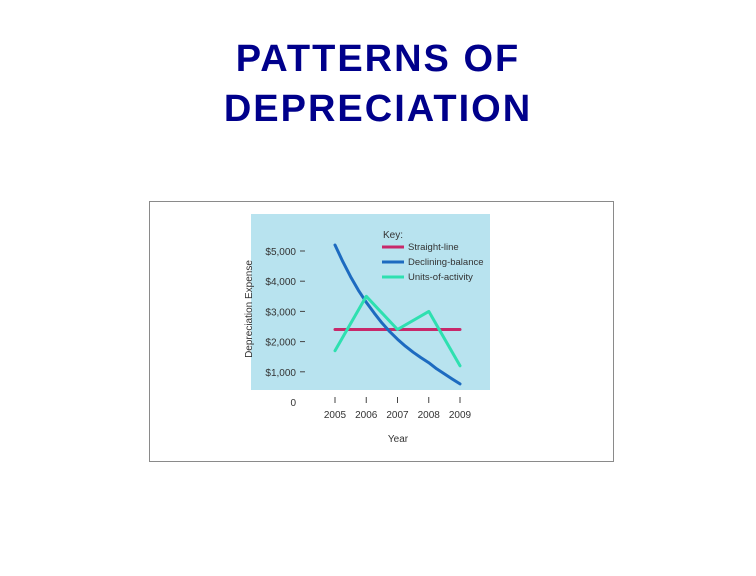 This screenshot has height=576, width=756. I want to click on series-lines, so click(397, 314).